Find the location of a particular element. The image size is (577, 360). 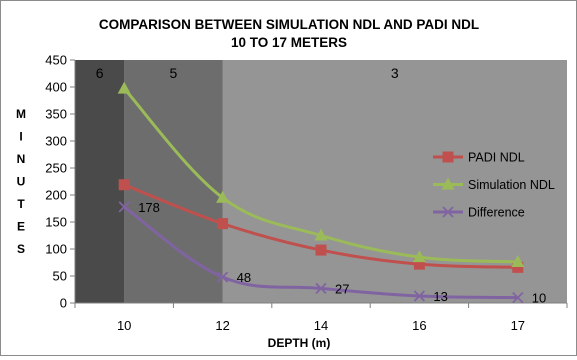

data-label-difference-10: 178 is located at coordinates (149, 207).